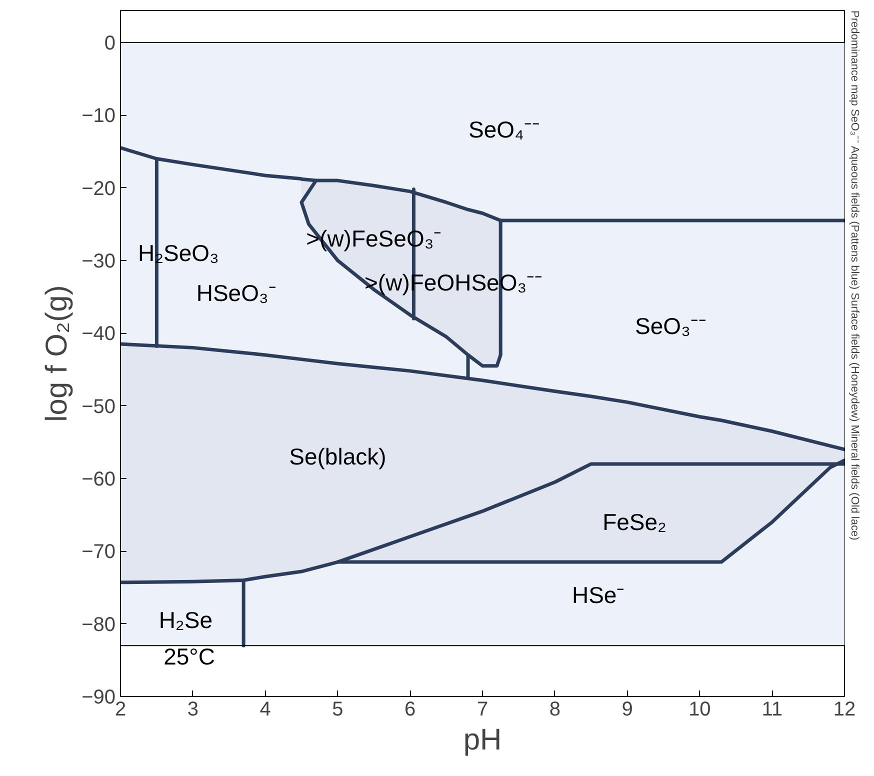 The image size is (874, 776). What do you see at coordinates (99, 189) in the screenshot?
I see `y-tick-label: −20` at bounding box center [99, 189].